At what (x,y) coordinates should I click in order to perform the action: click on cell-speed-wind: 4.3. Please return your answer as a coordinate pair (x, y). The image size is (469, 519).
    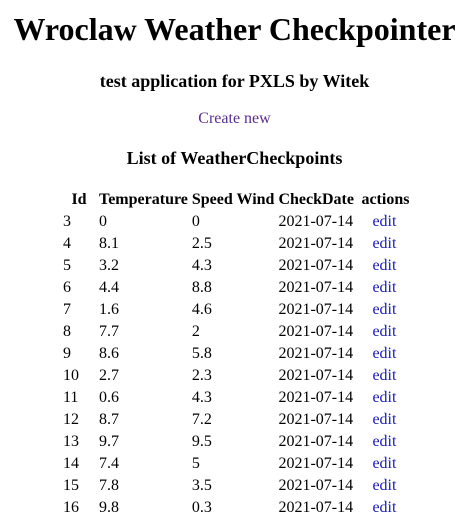
    Looking at the image, I should click on (201, 397).